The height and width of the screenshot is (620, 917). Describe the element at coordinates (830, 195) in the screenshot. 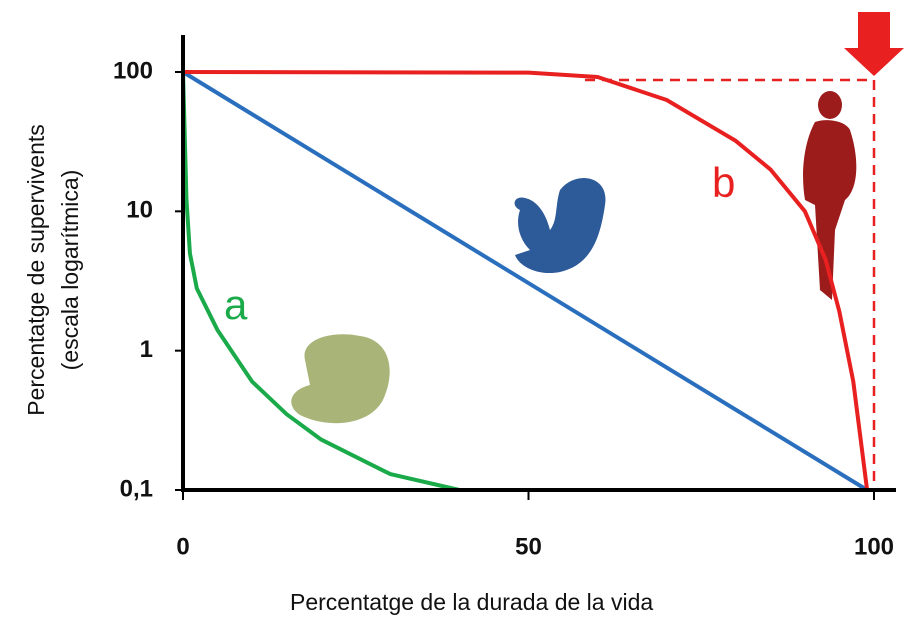

I see `human-icon` at that location.